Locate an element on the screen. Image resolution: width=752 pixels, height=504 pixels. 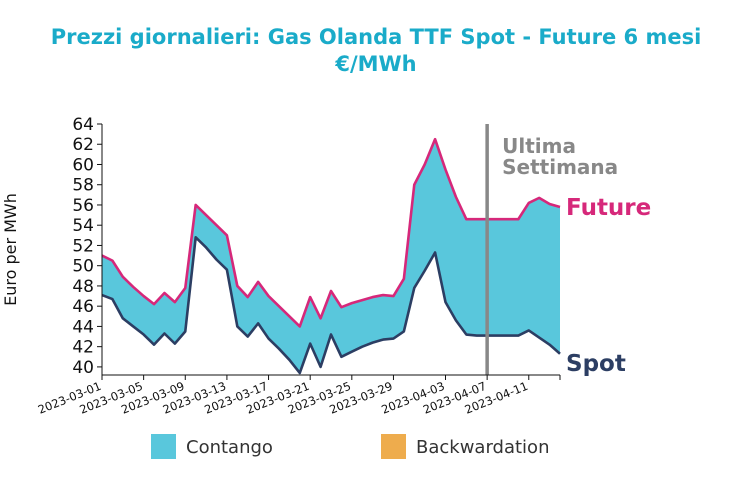
future-series-label: Future is located at coordinates (608, 208).